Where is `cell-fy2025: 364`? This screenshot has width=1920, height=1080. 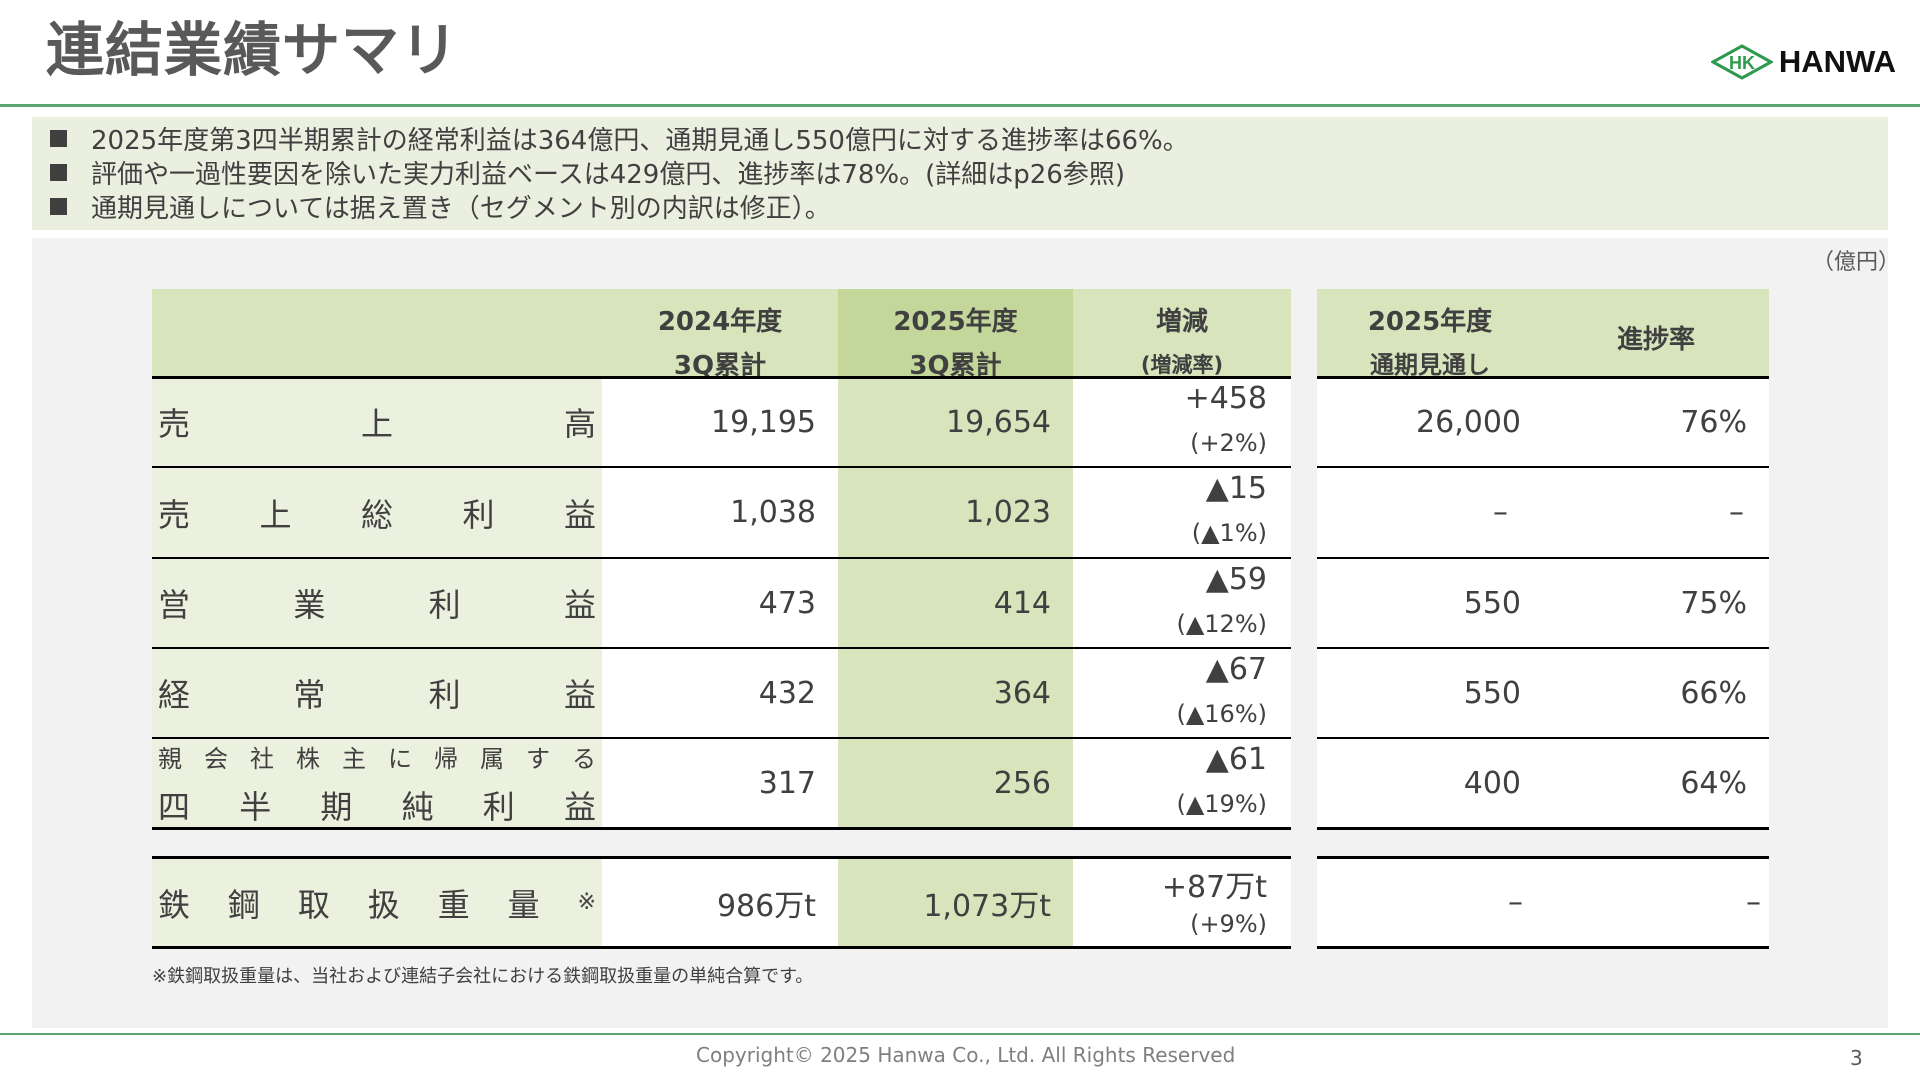
cell-fy2025: 364 is located at coordinates (955, 693).